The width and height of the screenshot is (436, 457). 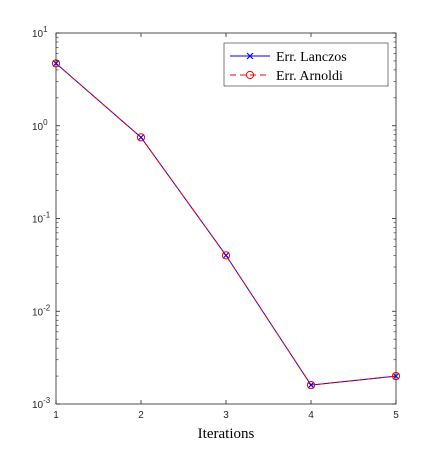 What do you see at coordinates (40, 32) in the screenshot?
I see `y-tick-label: 10¹` at bounding box center [40, 32].